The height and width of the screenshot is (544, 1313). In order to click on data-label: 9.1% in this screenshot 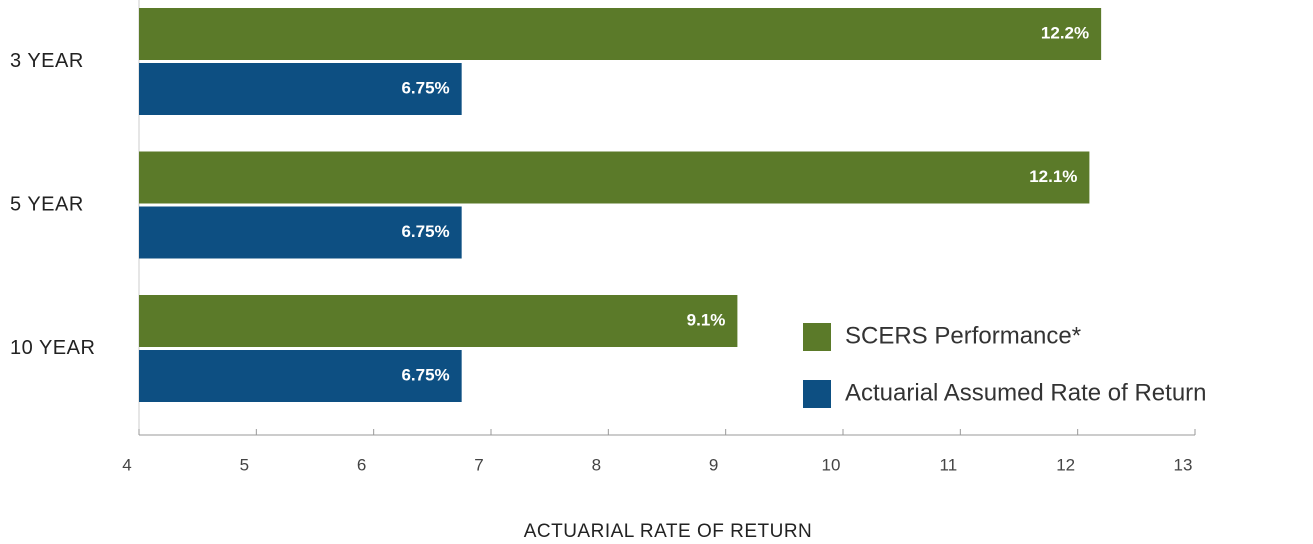, I will do `click(706, 319)`.